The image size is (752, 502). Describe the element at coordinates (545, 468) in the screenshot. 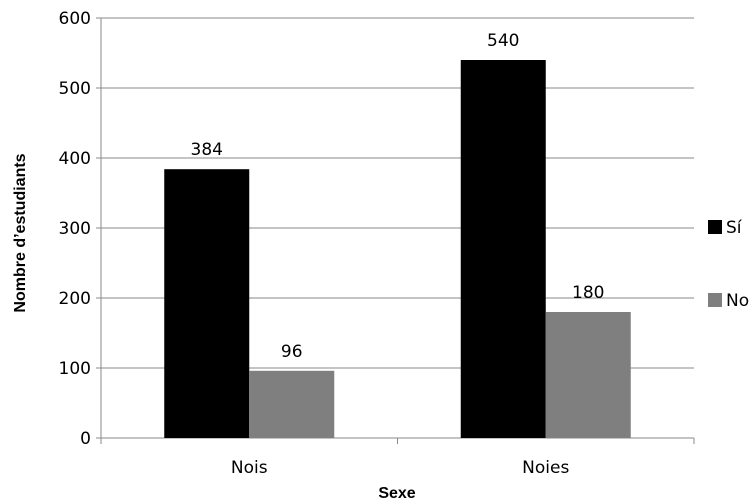

I see `x-tick-label: Noies` at that location.